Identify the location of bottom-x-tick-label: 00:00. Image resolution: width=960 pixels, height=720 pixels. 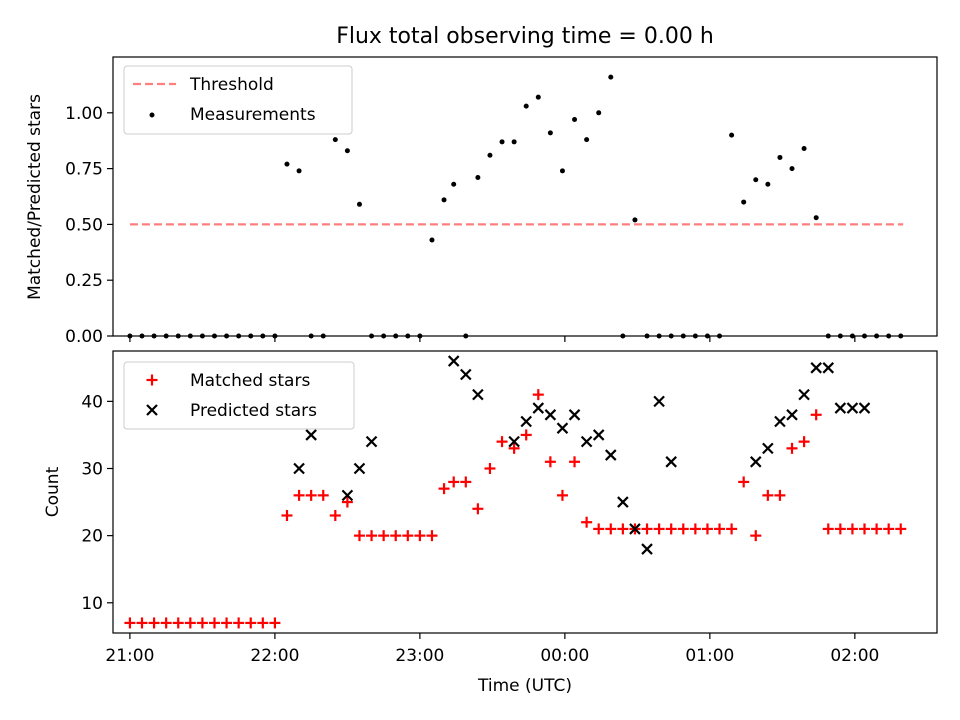
(564, 656).